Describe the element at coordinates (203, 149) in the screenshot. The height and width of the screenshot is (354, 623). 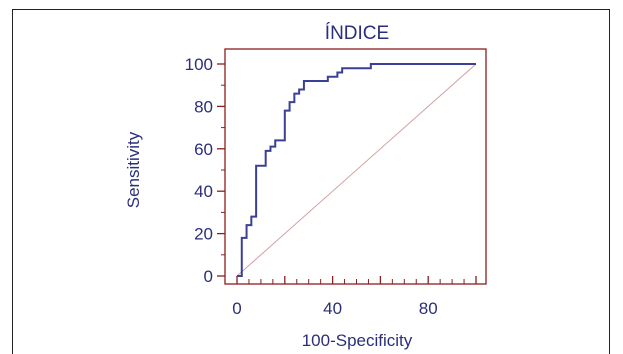
I see `y-tick-label: 60` at that location.